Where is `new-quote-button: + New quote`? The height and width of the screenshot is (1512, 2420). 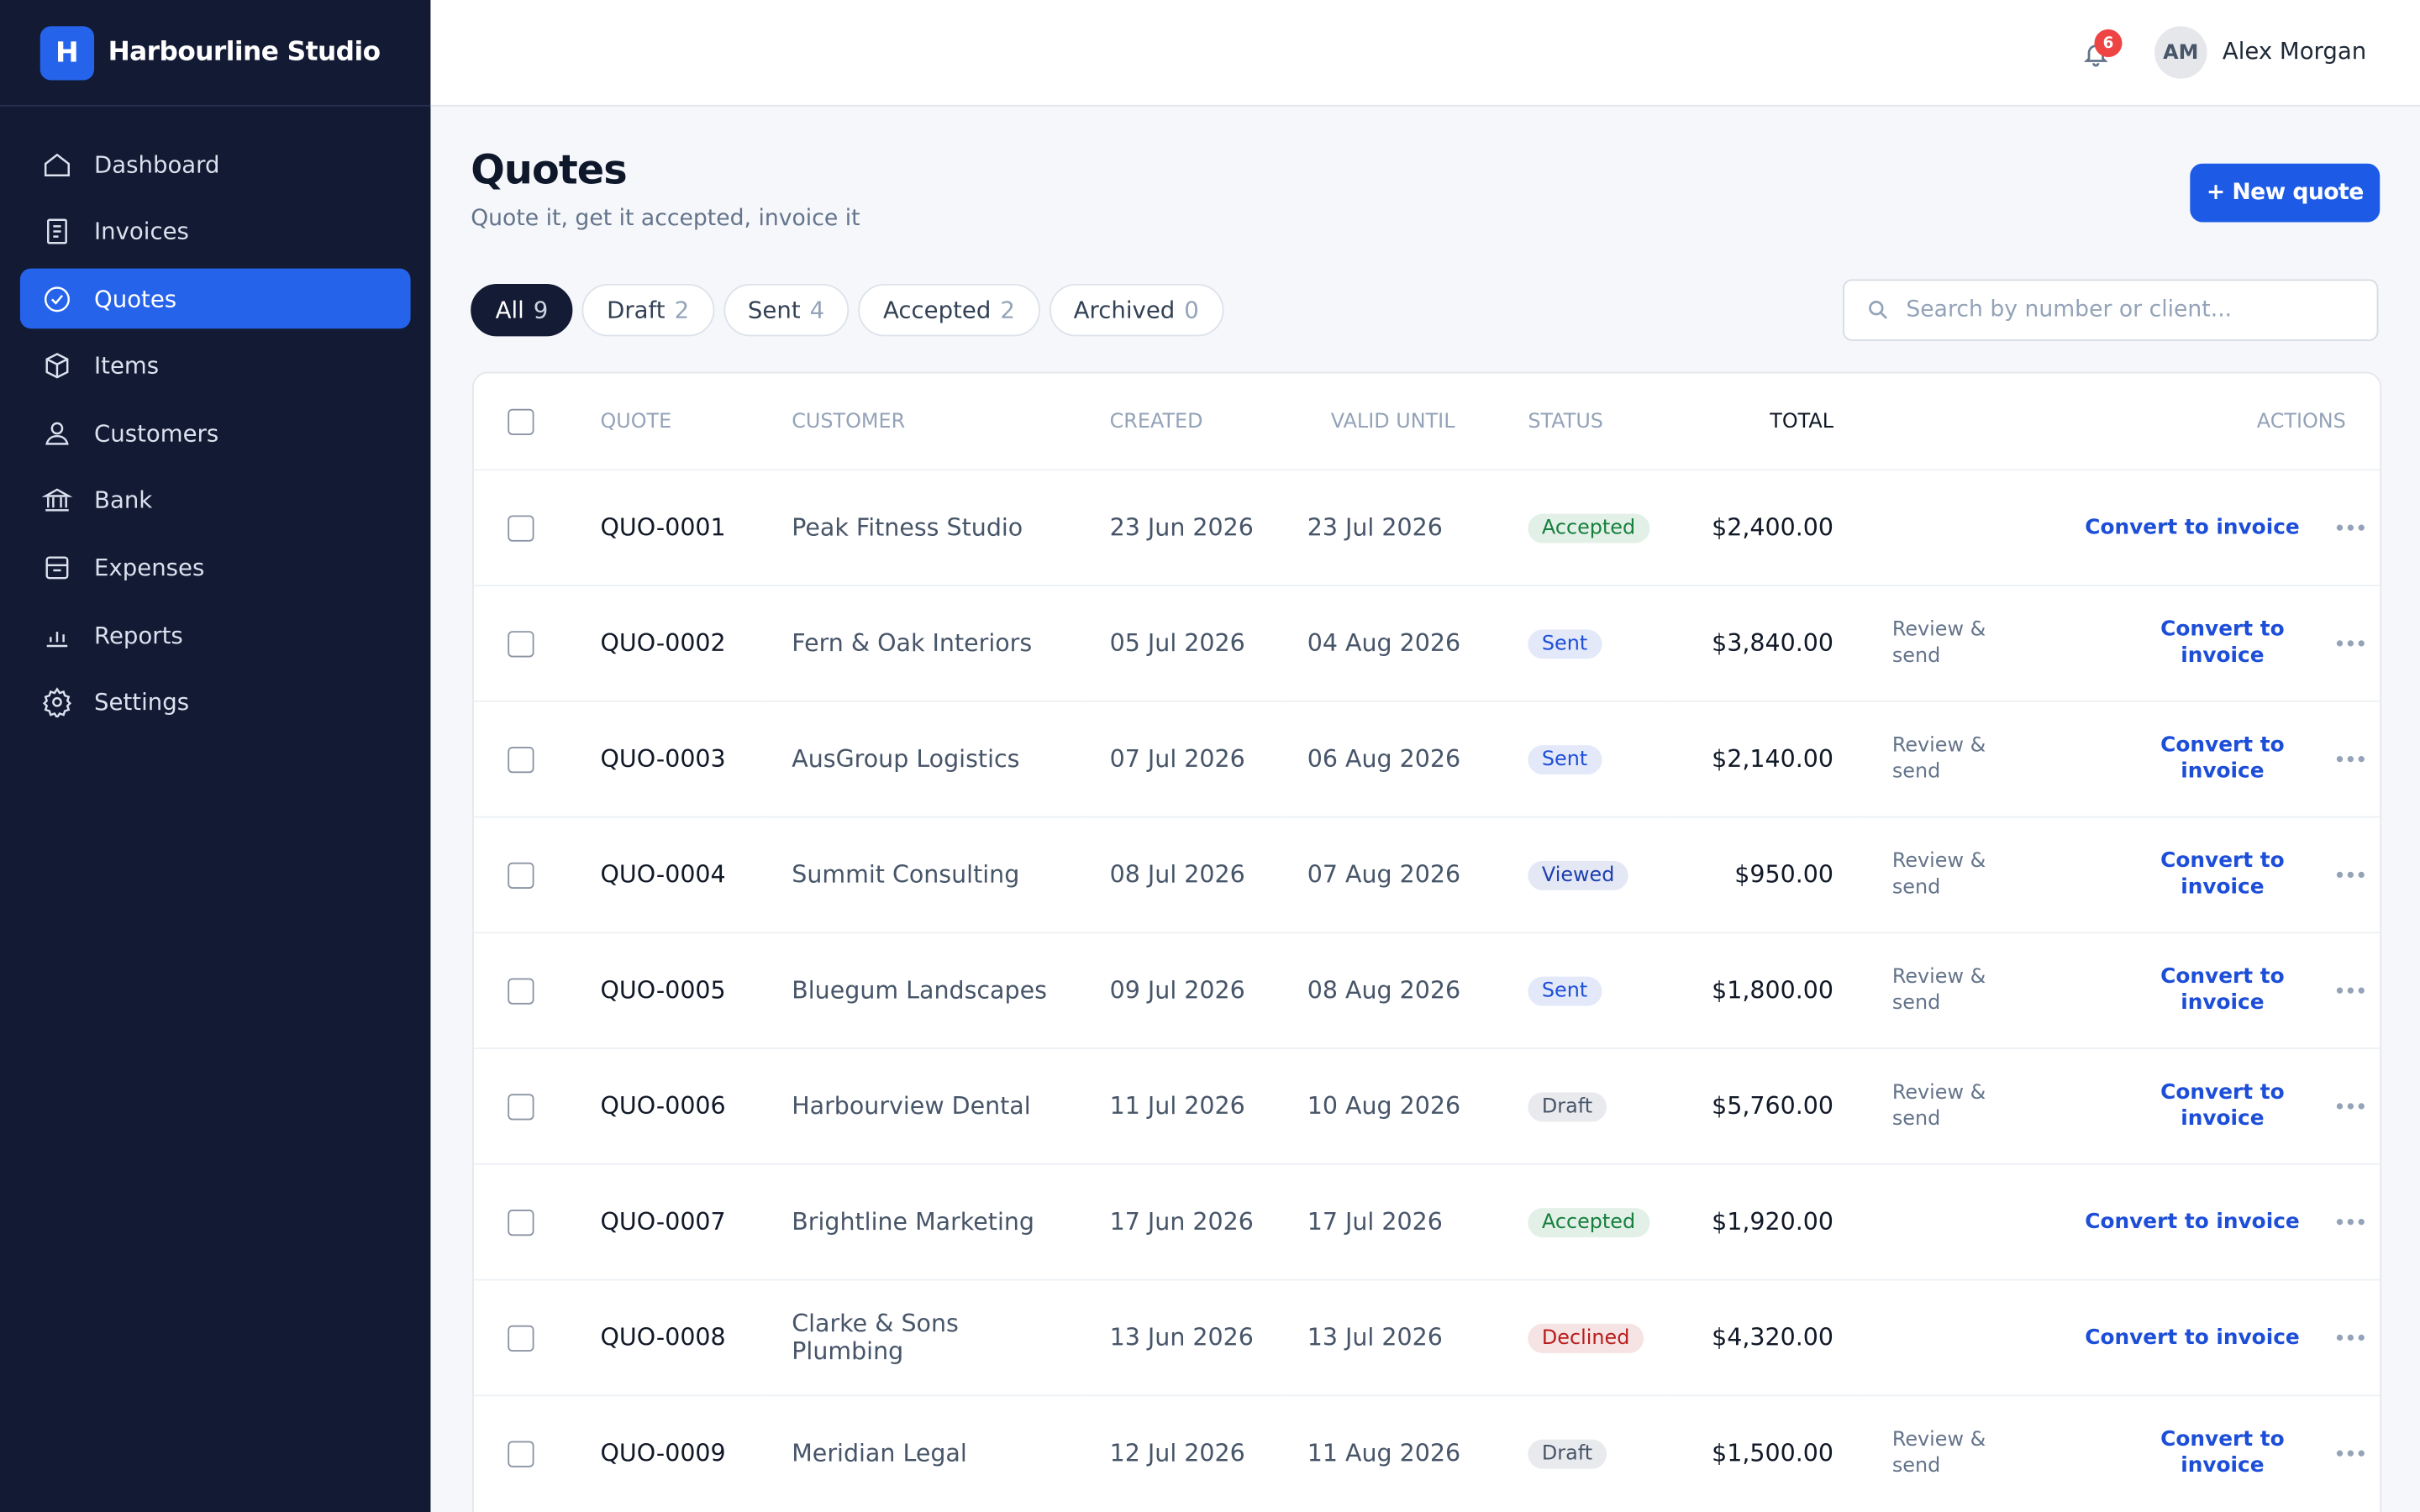
new-quote-button: + New quote is located at coordinates (2285, 193).